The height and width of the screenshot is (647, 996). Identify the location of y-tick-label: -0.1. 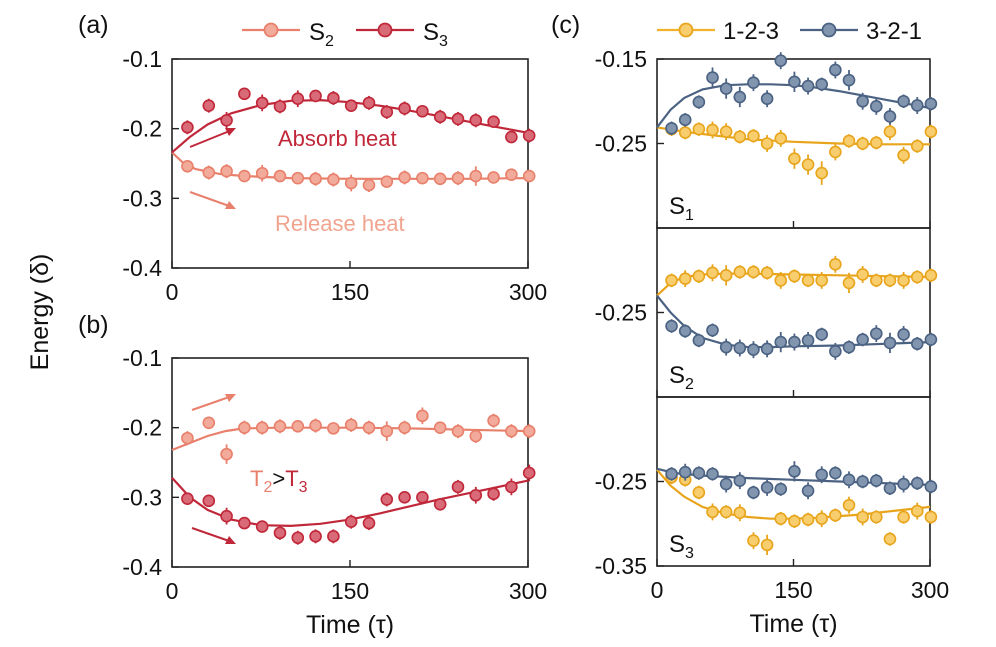
(142, 358).